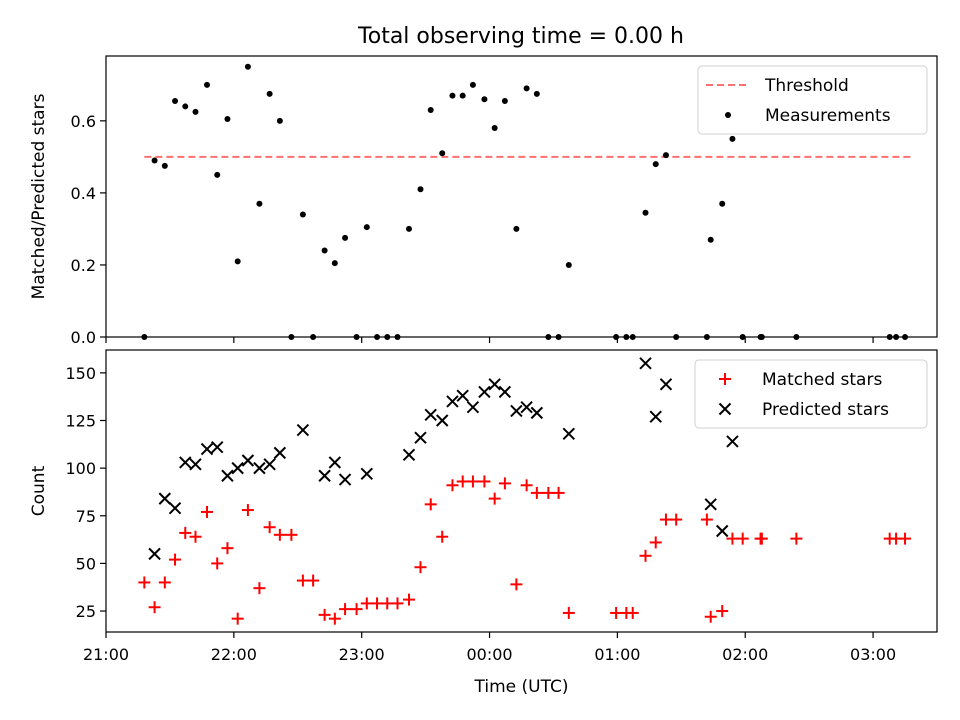  I want to click on count-xtick-label: 02:00, so click(745, 654).